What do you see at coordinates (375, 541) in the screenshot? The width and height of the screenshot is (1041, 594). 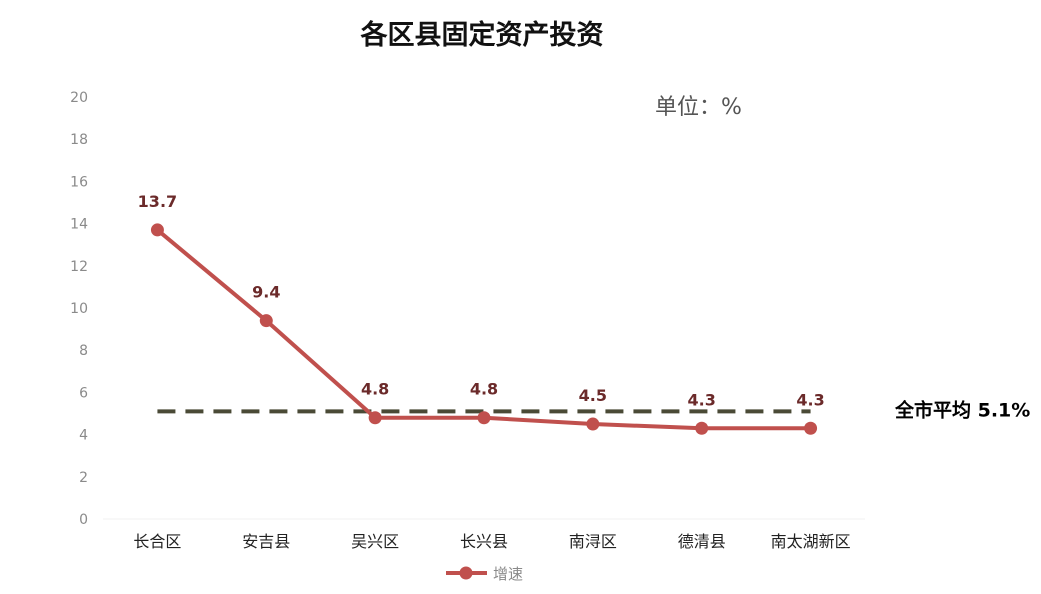 I see `x-tick-label: 吴兴区` at bounding box center [375, 541].